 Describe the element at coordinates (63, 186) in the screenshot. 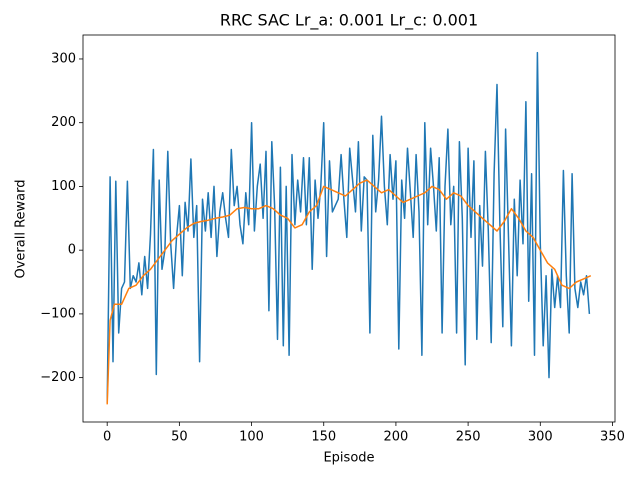

I see `y-tick-label: 100` at that location.